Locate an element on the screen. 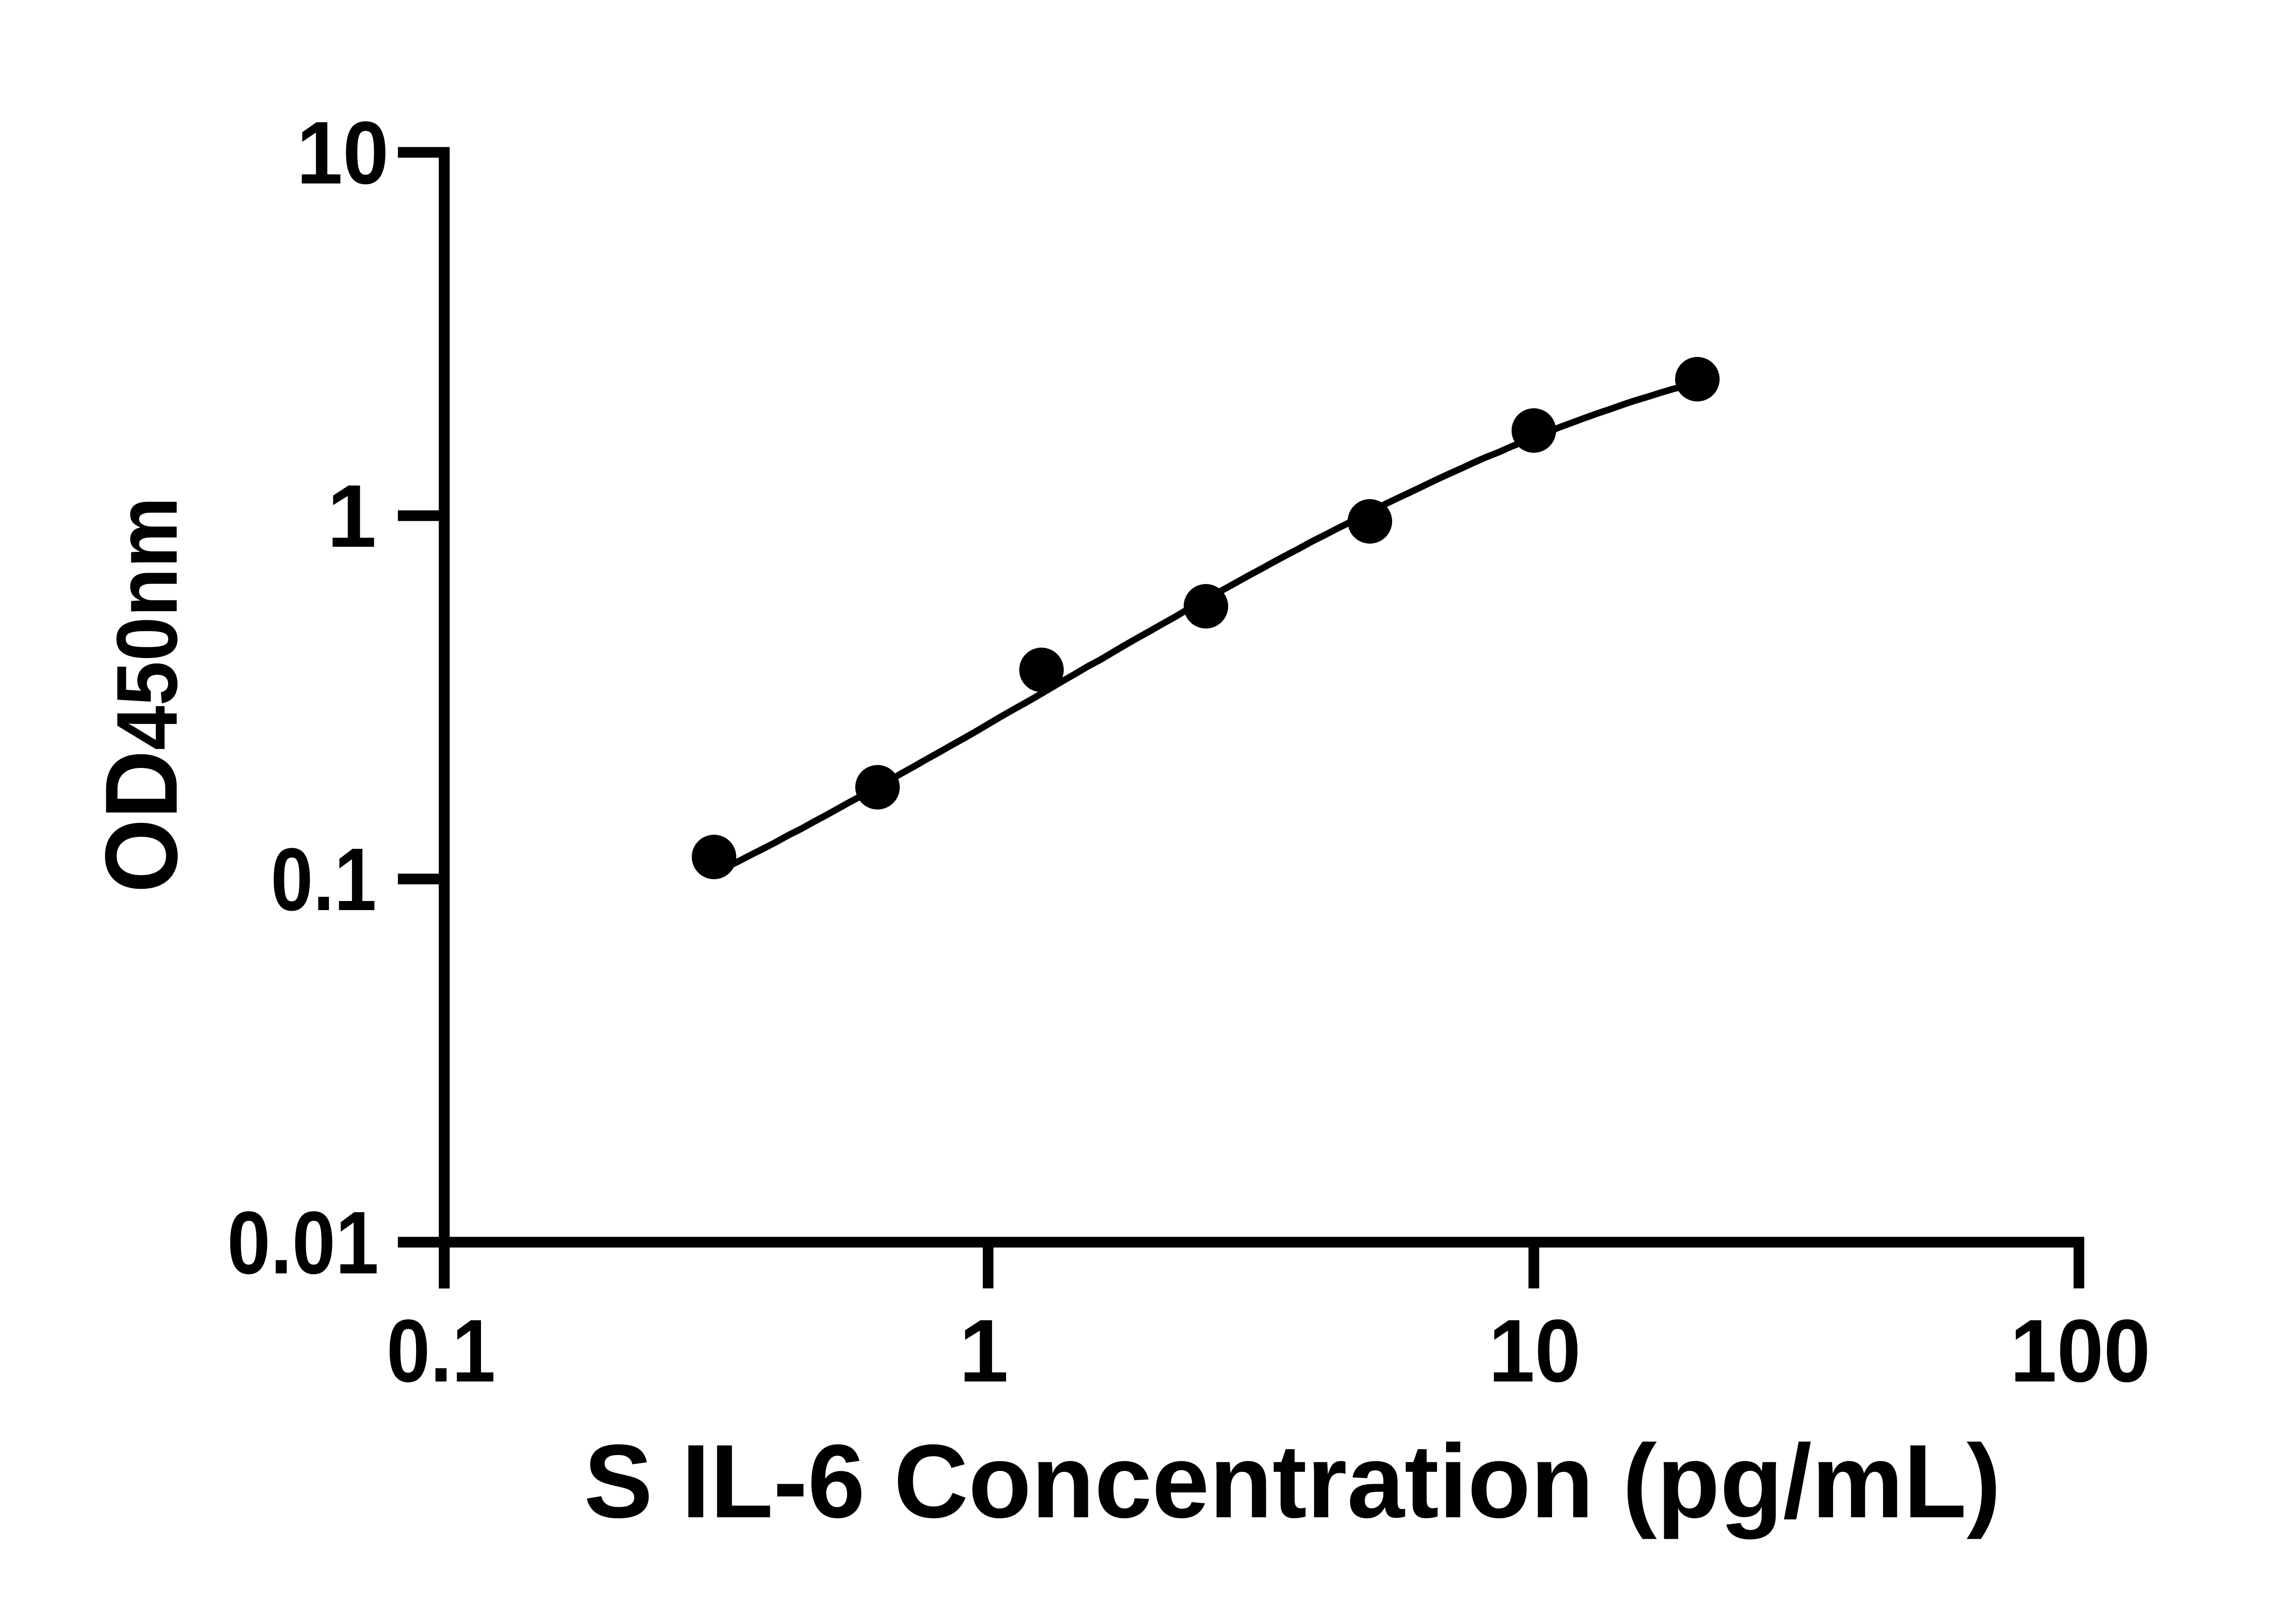  svg-text: S IL-6 Concentration (pg/mL) is located at coordinates (1292, 1481).